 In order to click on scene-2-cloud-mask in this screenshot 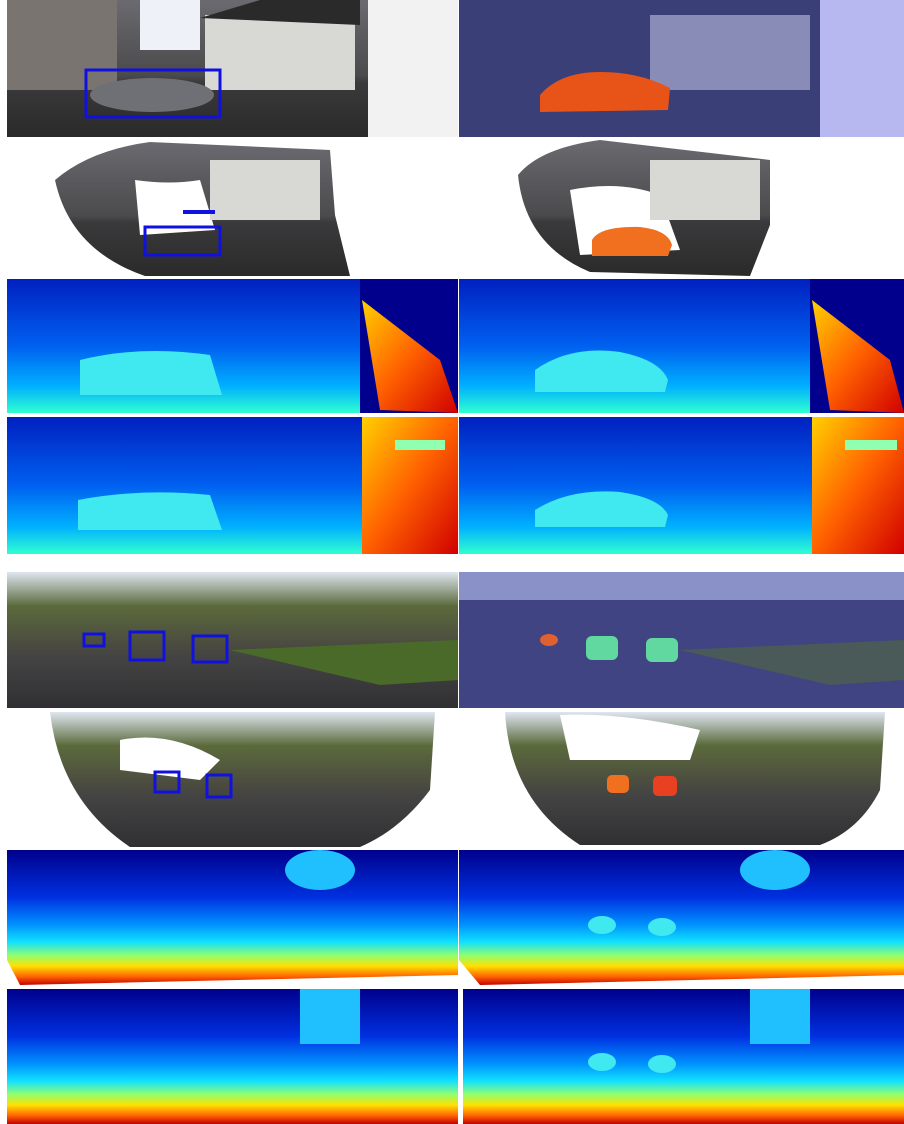, I will do `click(695, 778)`.